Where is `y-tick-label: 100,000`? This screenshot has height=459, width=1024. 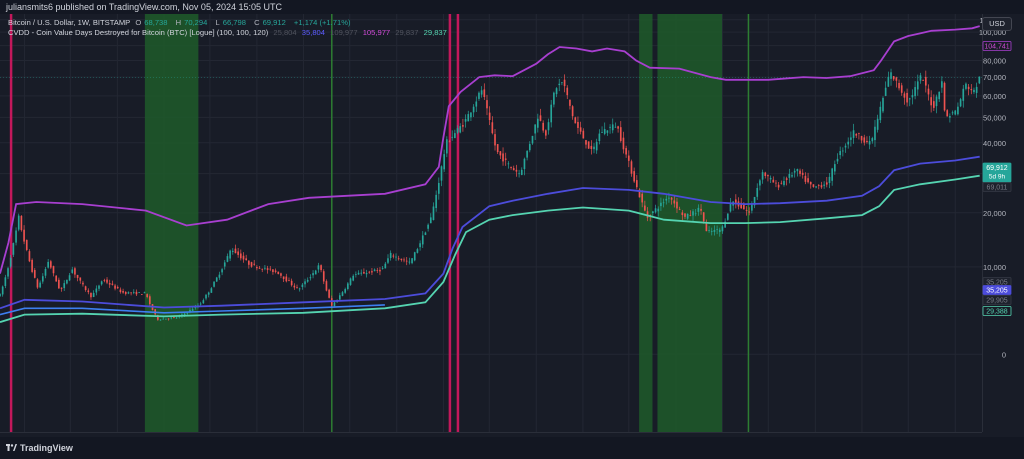
y-tick-label: 100,000 is located at coordinates (992, 32).